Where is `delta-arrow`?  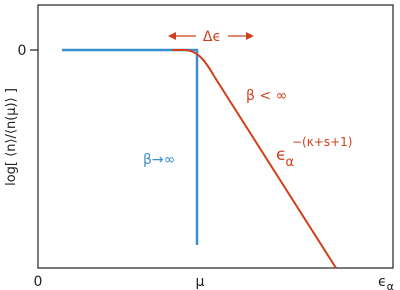
delta-arrow is located at coordinates (211, 36).